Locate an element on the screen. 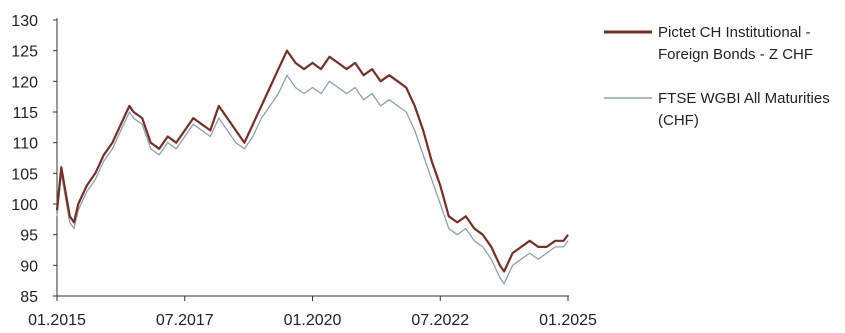 Image resolution: width=845 pixels, height=333 pixels. x-tick-label: 01.2025 is located at coordinates (568, 320).